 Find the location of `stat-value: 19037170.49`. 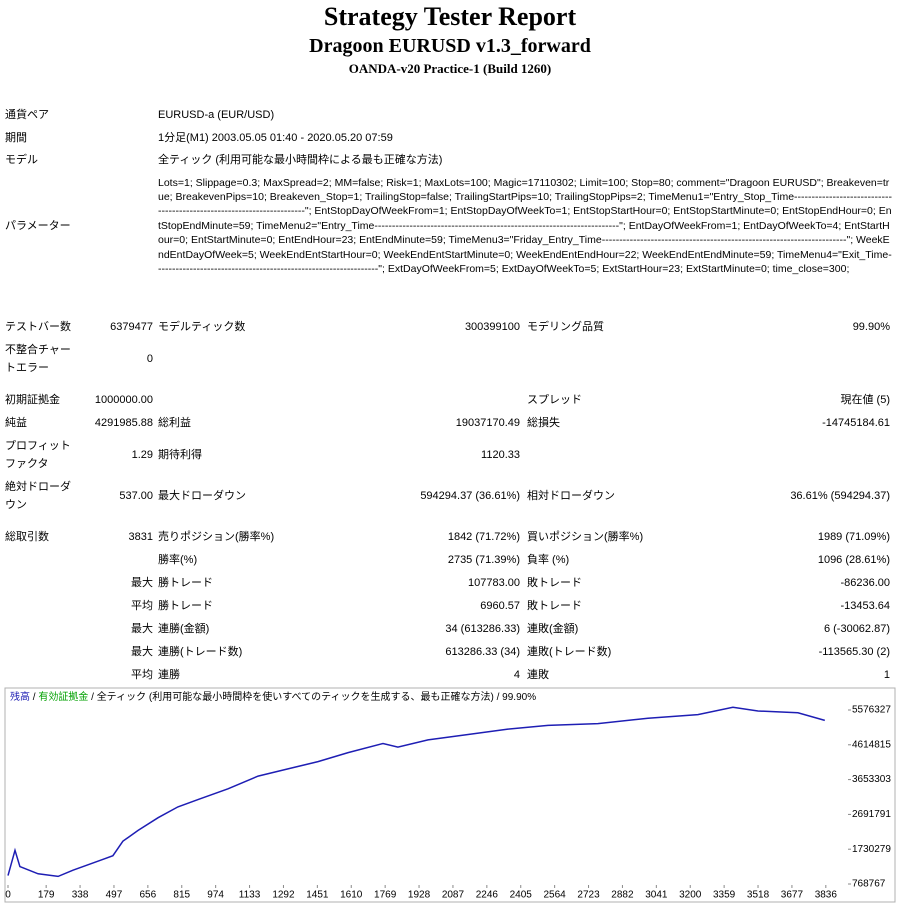

stat-value: 19037170.49 is located at coordinates (487, 422).